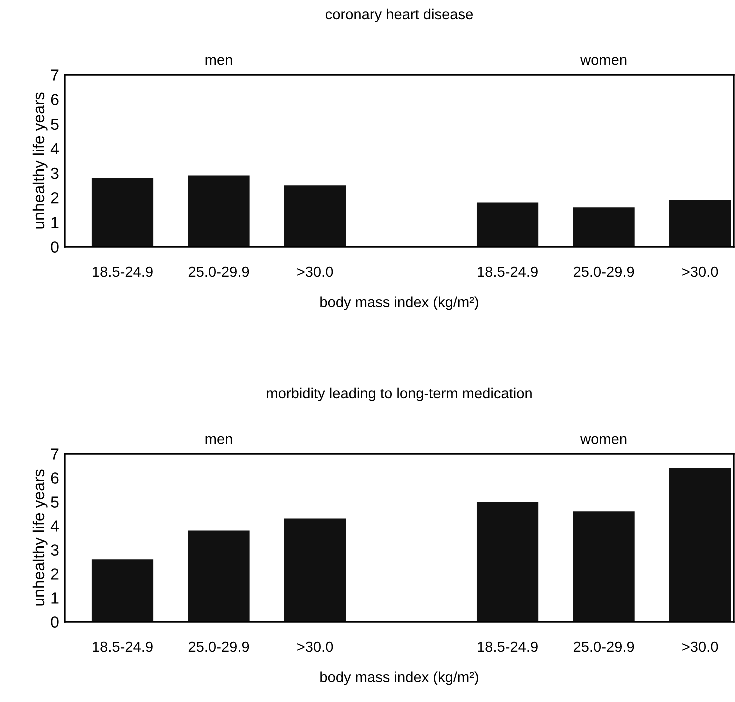  I want to click on chart-title: morbidity leading to long-term medication, so click(399, 395).